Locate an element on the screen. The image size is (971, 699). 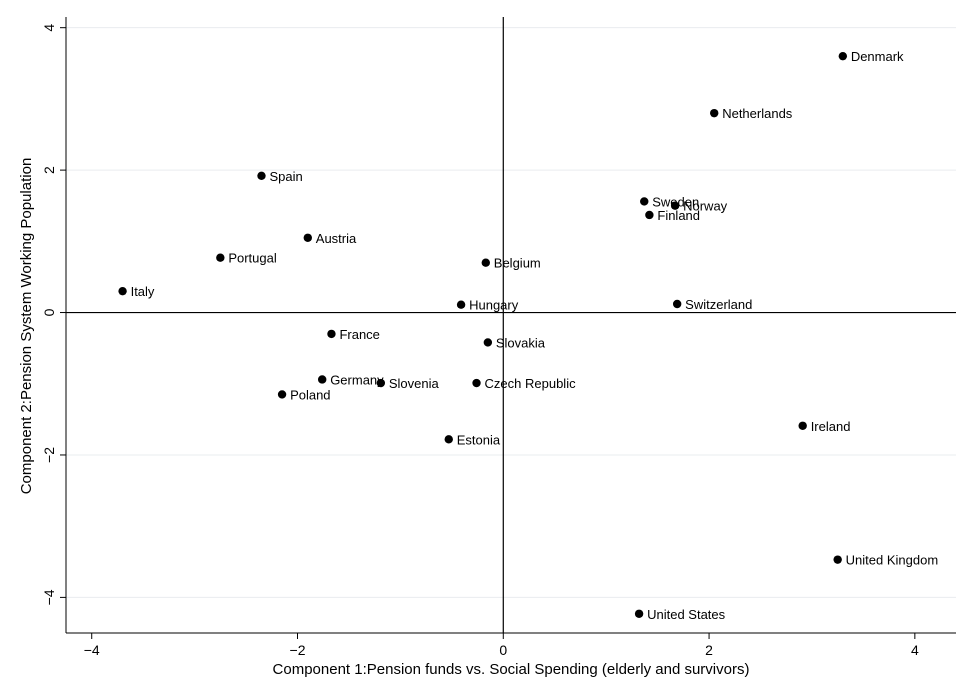
data-point: United States is located at coordinates (680, 614).